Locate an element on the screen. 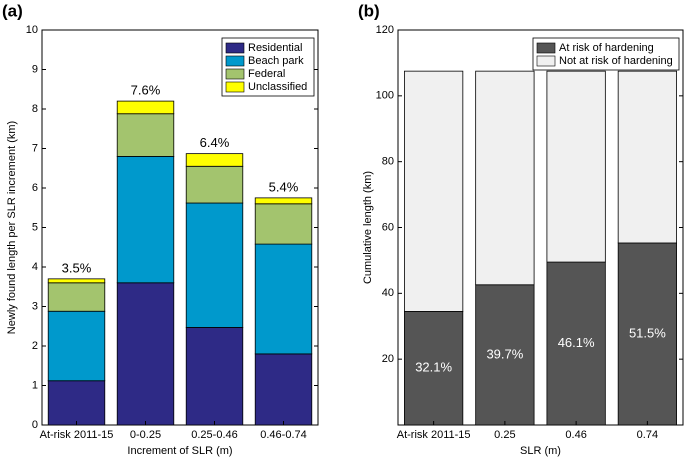 This screenshot has width=685, height=465. legend-box is located at coordinates (606, 54).